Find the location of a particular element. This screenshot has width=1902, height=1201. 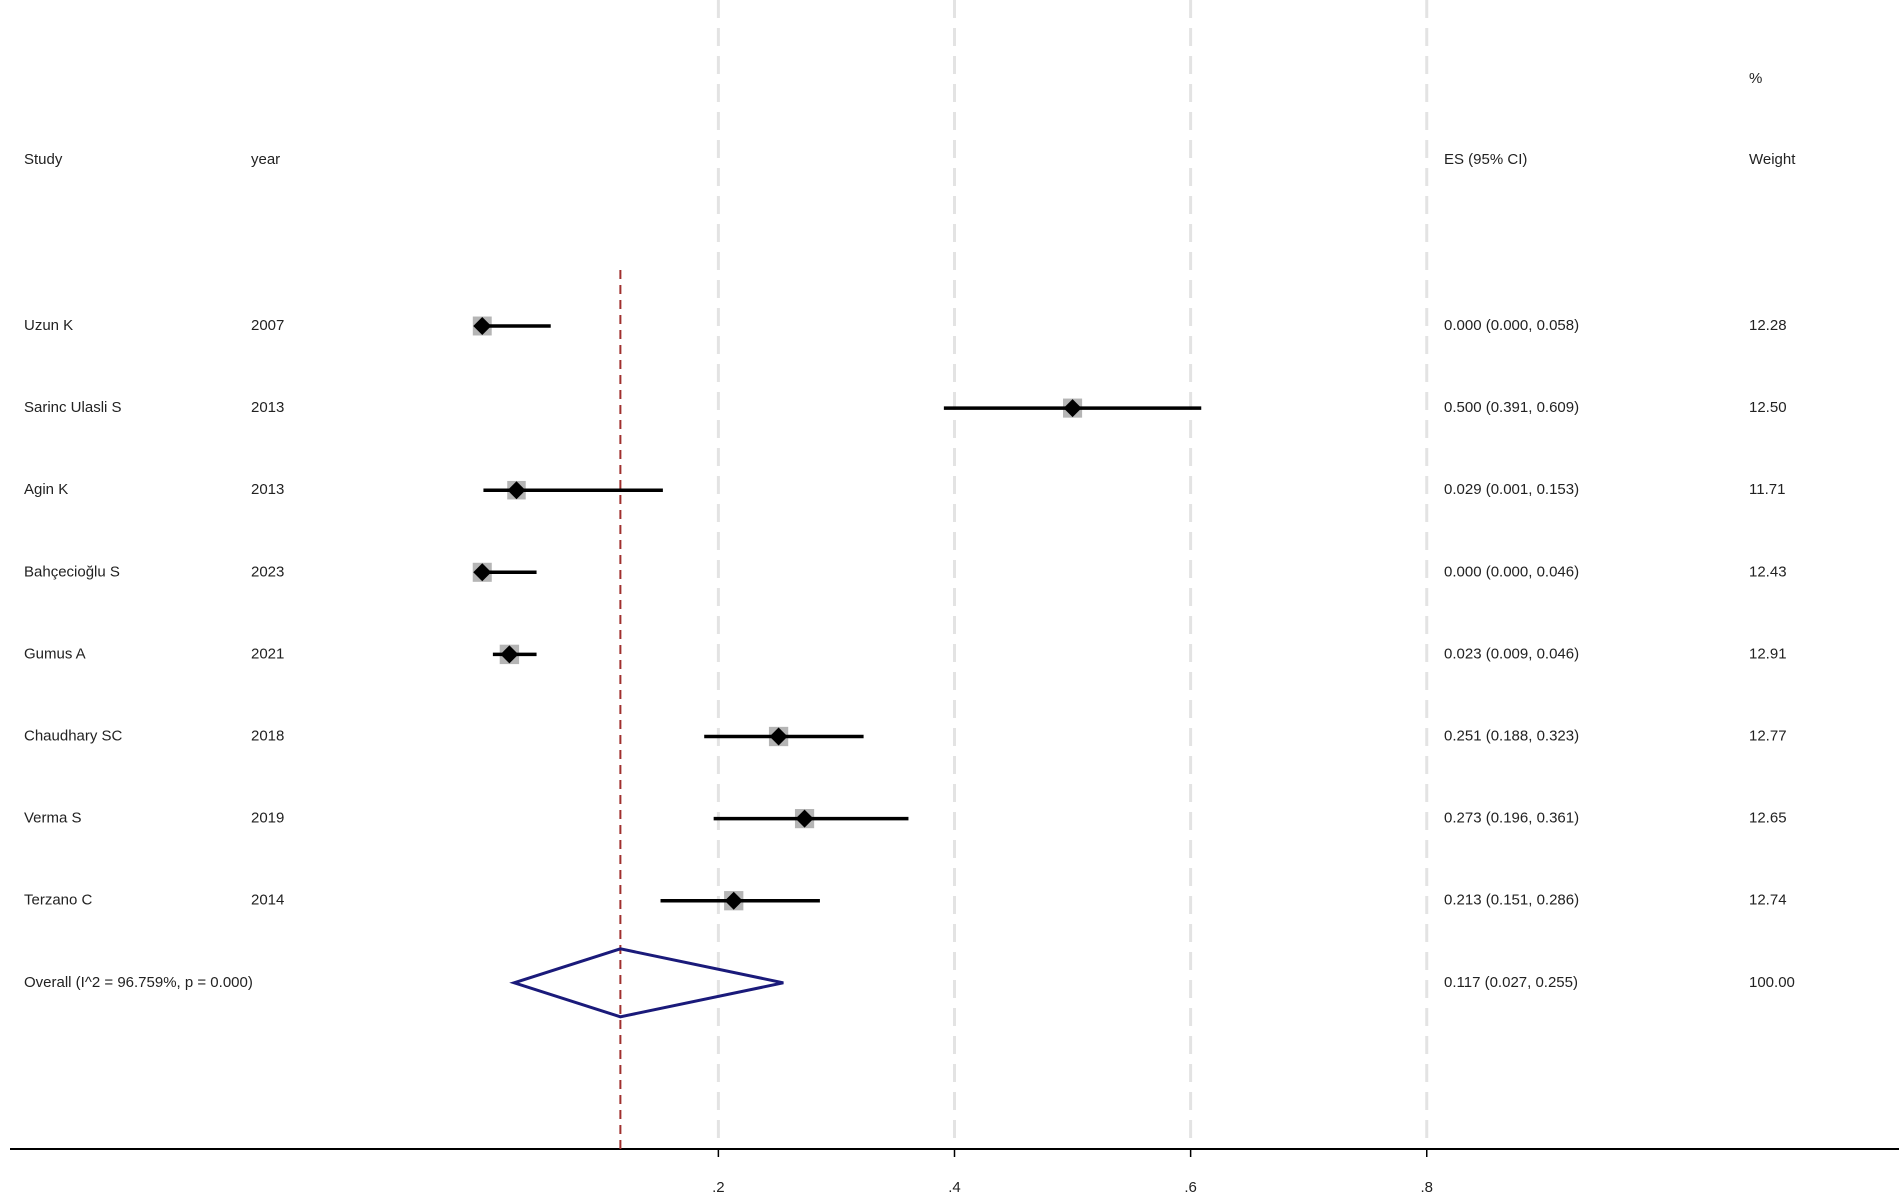

weight-label: 12.43 is located at coordinates (1768, 571).